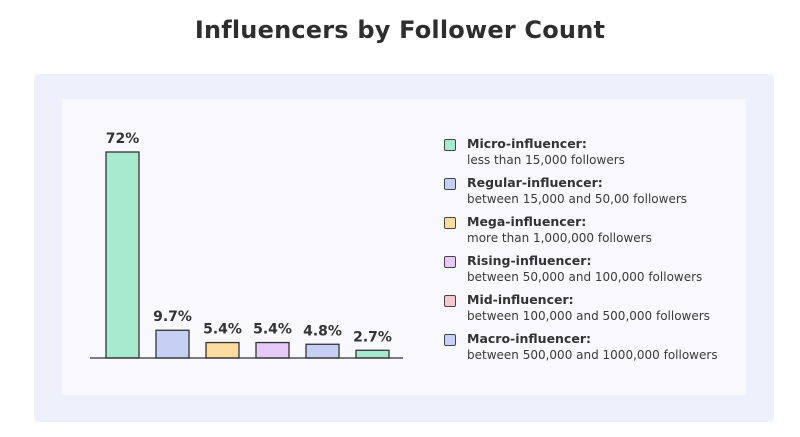  Describe the element at coordinates (272, 350) in the screenshot. I see `bar-rising-influencer` at that location.